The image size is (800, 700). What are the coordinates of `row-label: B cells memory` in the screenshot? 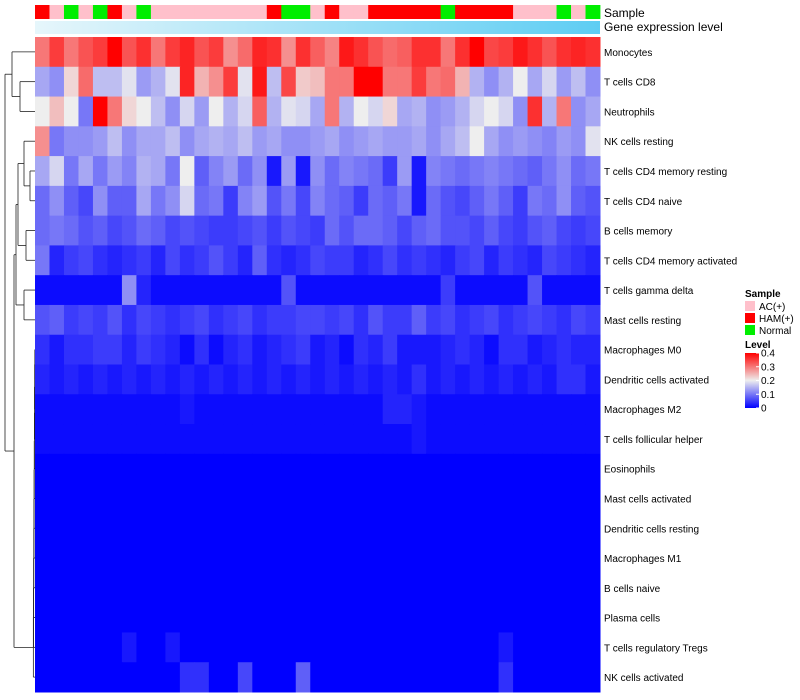 It's located at (638, 232).